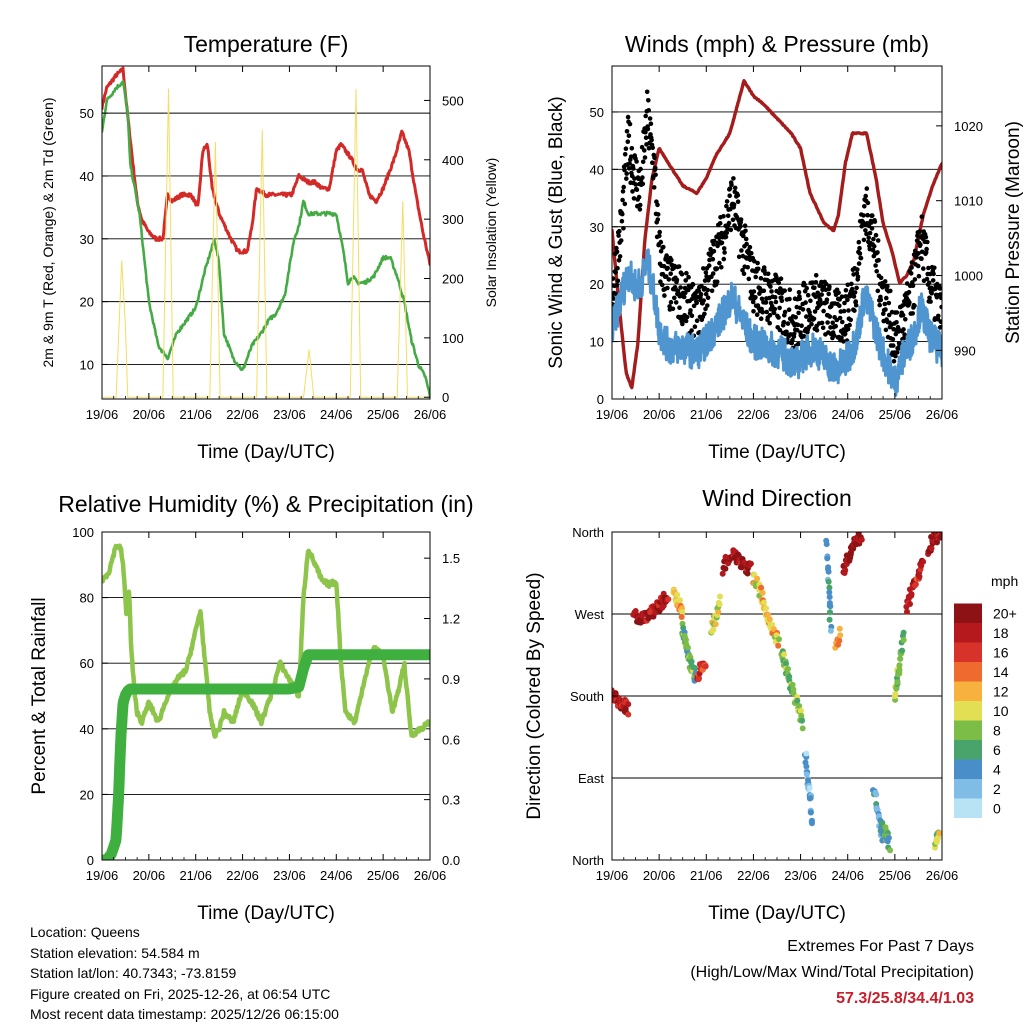 The image size is (1024, 1025). Describe the element at coordinates (968, 126) in the screenshot. I see `y2-tick-label: 1020` at that location.